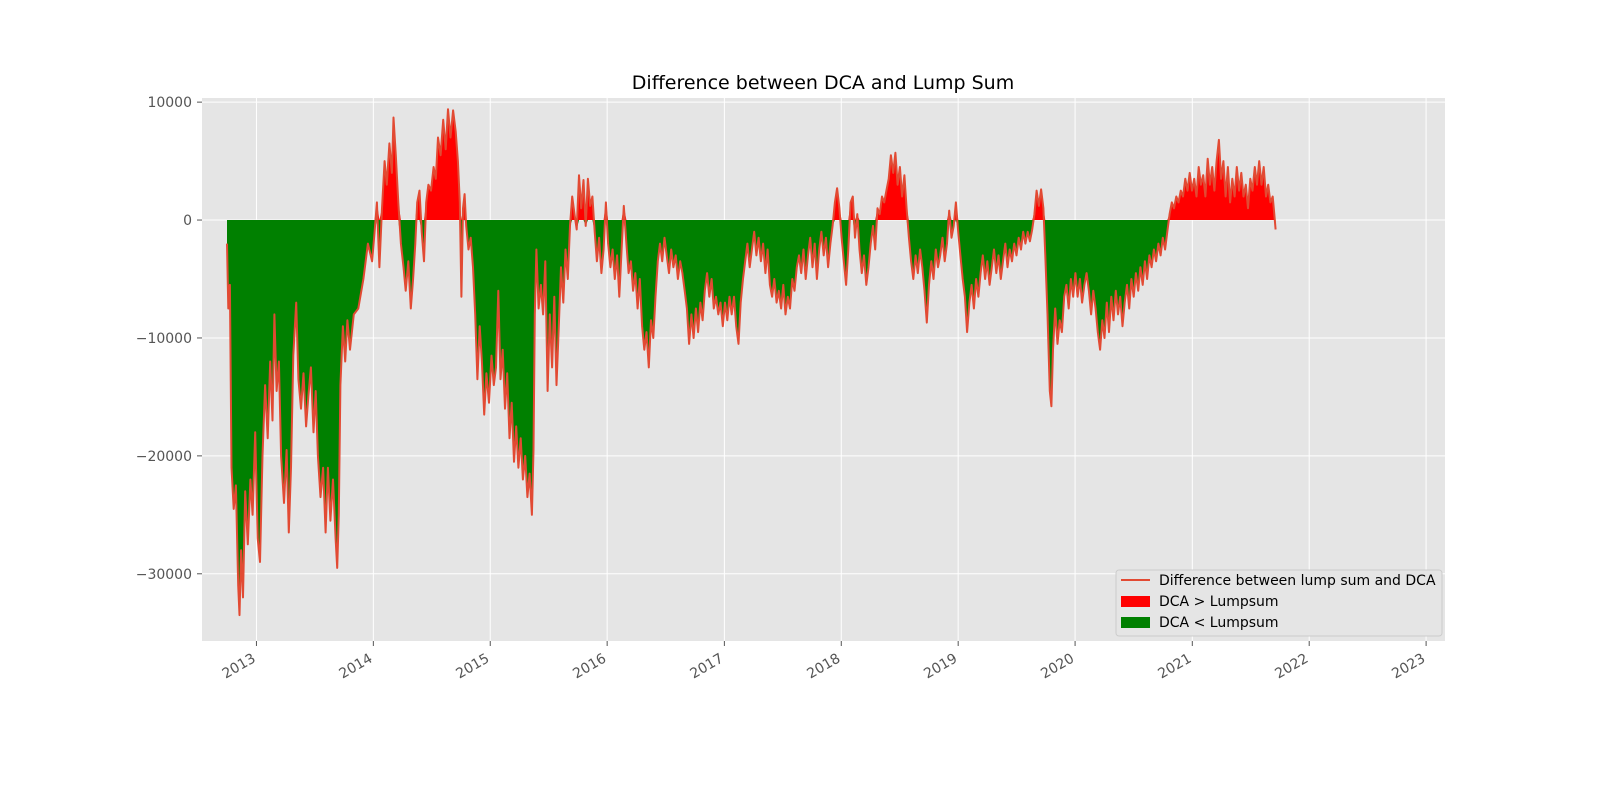  I want to click on x-tick-label: 2015, so click(472, 667).